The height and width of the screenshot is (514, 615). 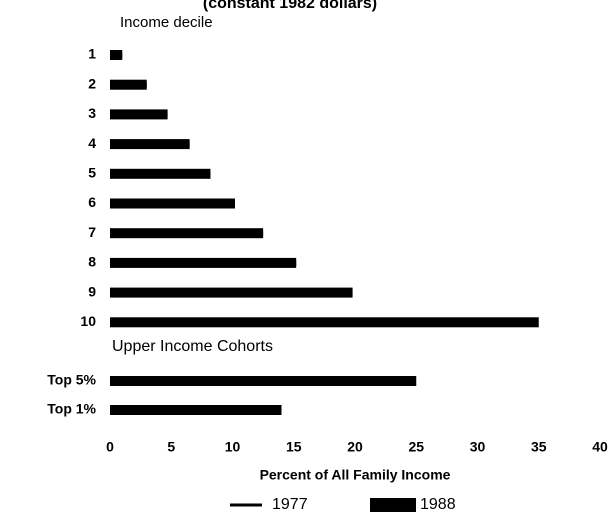 What do you see at coordinates (92, 173) in the screenshot?
I see `y-tick-label: 5` at bounding box center [92, 173].